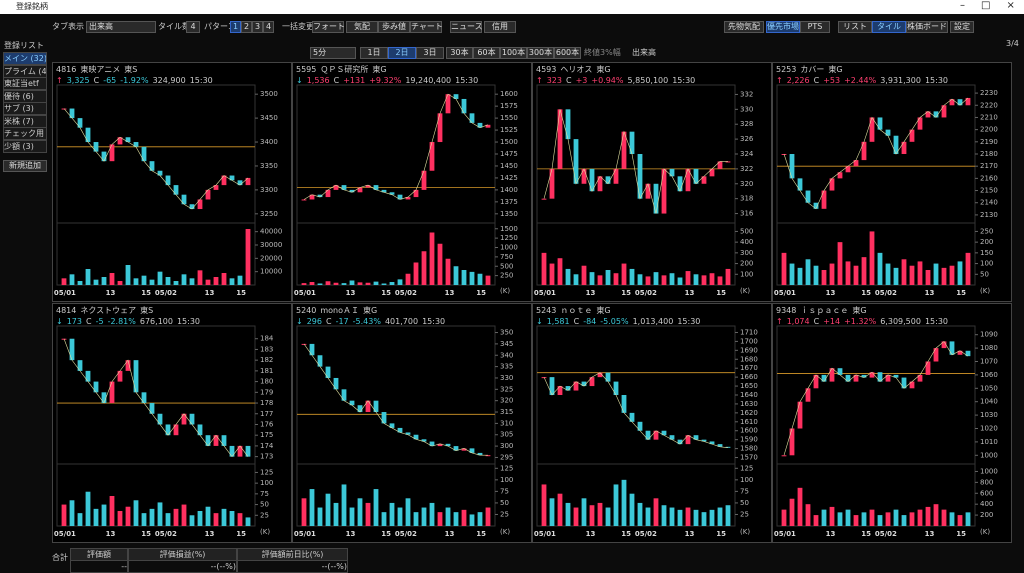 The image size is (1024, 573). I want to click on view-button: 気配, so click(362, 27).